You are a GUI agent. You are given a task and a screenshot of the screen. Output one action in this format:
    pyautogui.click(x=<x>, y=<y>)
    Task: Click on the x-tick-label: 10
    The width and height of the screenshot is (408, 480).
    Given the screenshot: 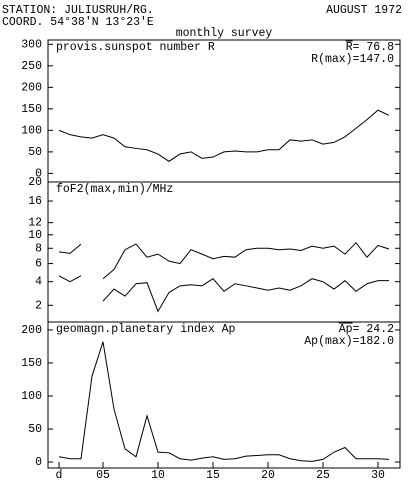 What is the action you would take?
    pyautogui.click(x=158, y=474)
    